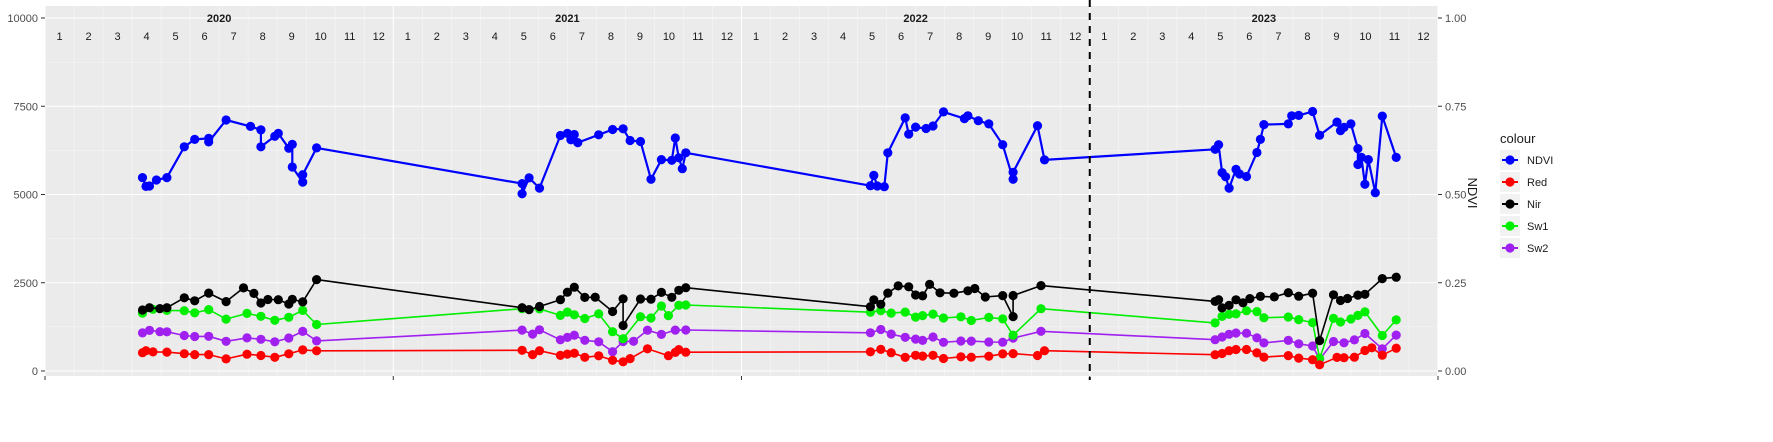  What do you see at coordinates (35, 372) in the screenshot?
I see `y-tick-label: 0` at bounding box center [35, 372].